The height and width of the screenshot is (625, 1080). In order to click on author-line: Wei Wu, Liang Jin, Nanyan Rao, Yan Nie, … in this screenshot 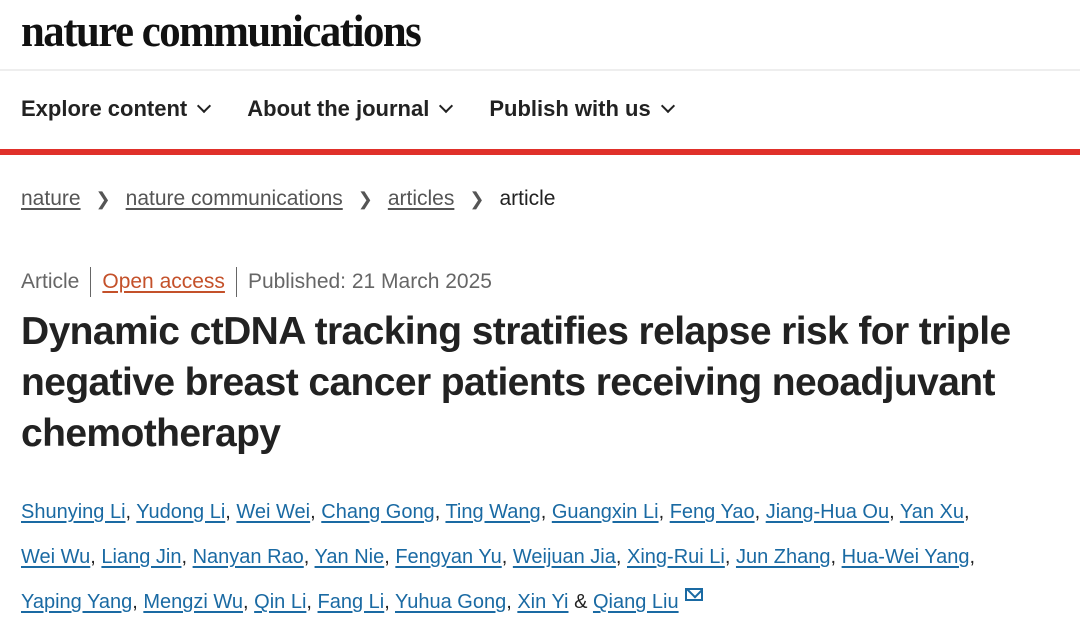, I will do `click(498, 557)`.